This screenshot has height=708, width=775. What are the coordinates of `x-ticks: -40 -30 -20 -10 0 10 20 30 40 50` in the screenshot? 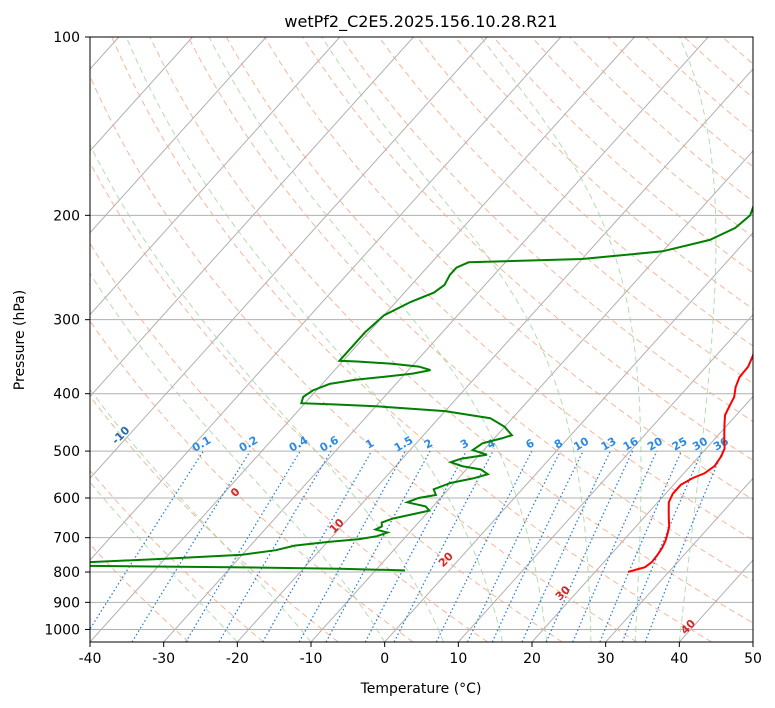 It's located at (420, 654).